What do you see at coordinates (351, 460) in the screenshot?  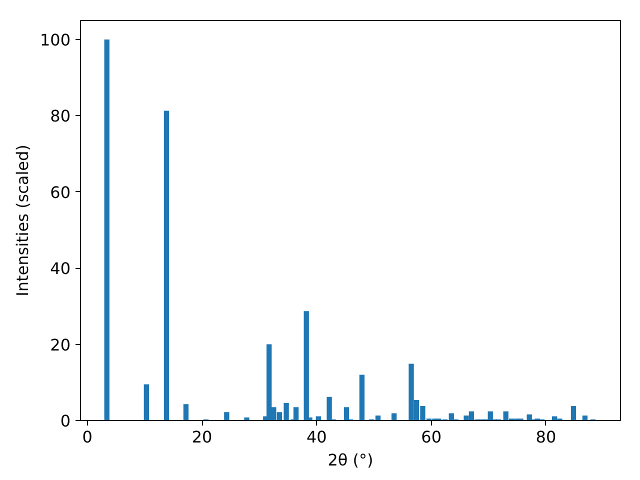 I see `x-axis-title: 2θ (°)` at bounding box center [351, 460].